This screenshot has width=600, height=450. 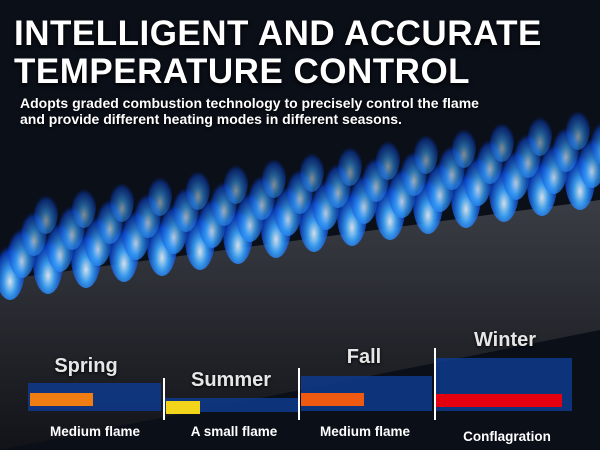 What do you see at coordinates (507, 436) in the screenshot?
I see `flame-label: Conflagration` at bounding box center [507, 436].